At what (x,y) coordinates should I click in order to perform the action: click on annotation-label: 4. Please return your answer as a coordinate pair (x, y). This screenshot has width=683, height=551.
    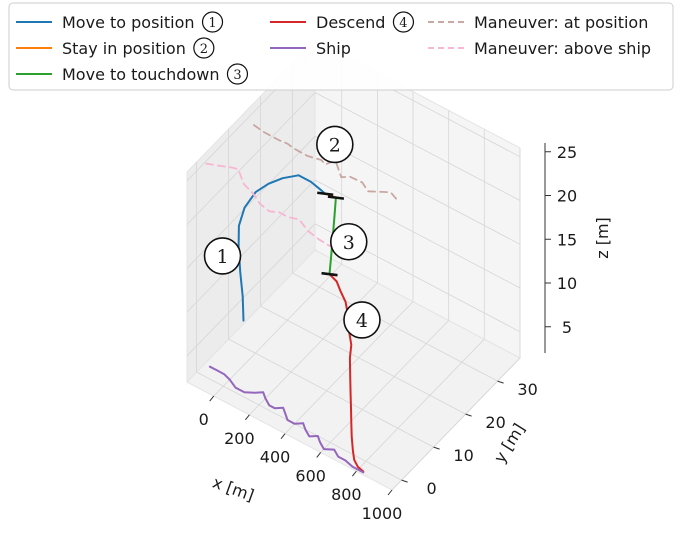
    Looking at the image, I should click on (362, 321).